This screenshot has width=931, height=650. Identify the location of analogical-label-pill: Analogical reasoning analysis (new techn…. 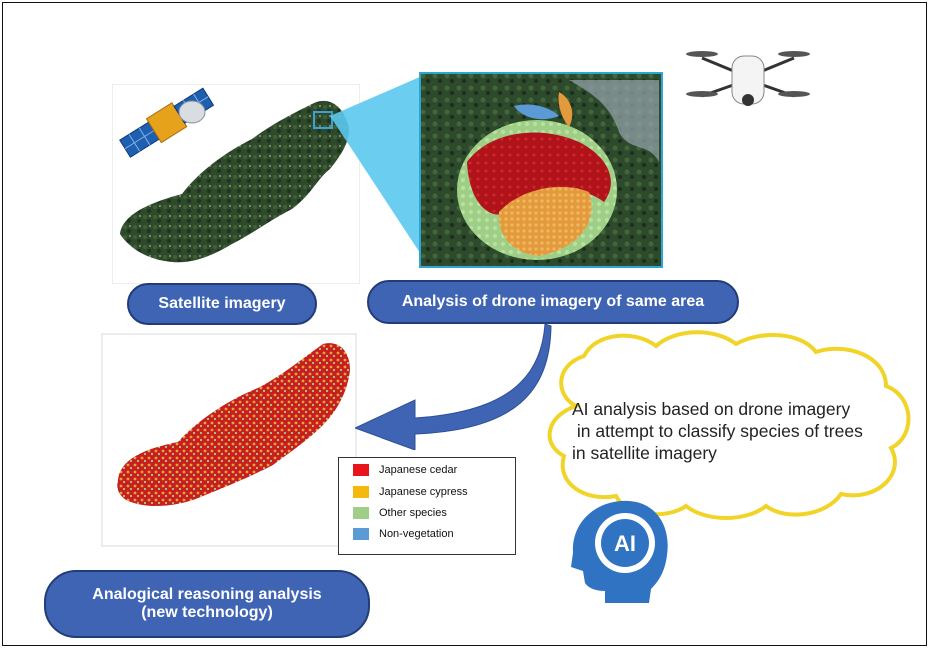
(207, 604).